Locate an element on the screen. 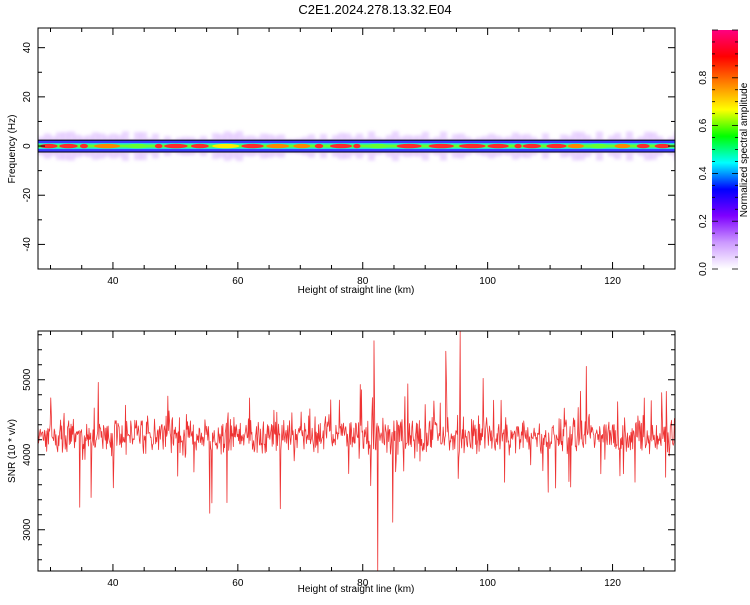  snr-x-tick-label: 80 is located at coordinates (363, 583).